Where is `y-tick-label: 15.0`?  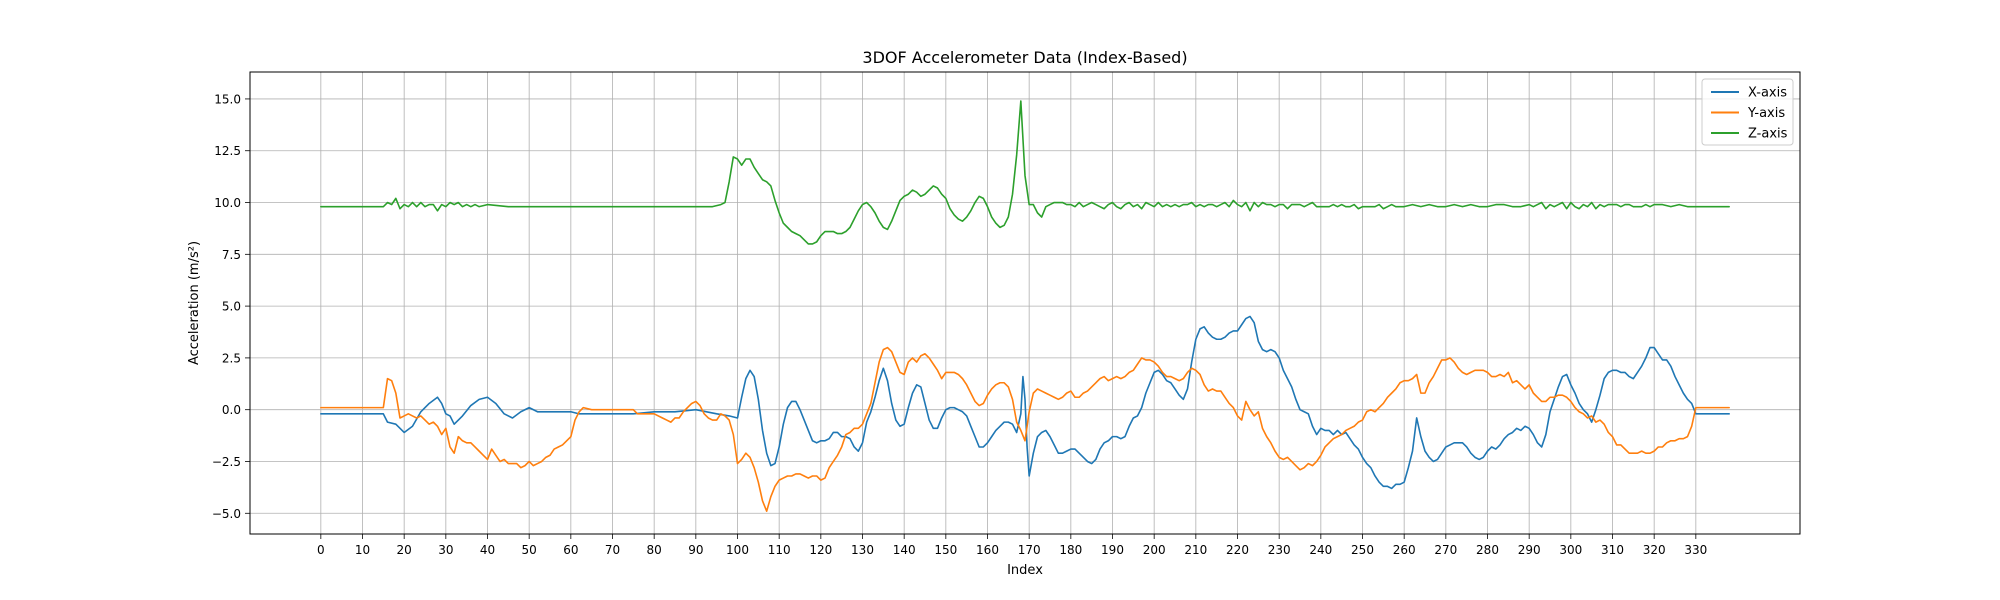 y-tick-label: 15.0 is located at coordinates (227, 99).